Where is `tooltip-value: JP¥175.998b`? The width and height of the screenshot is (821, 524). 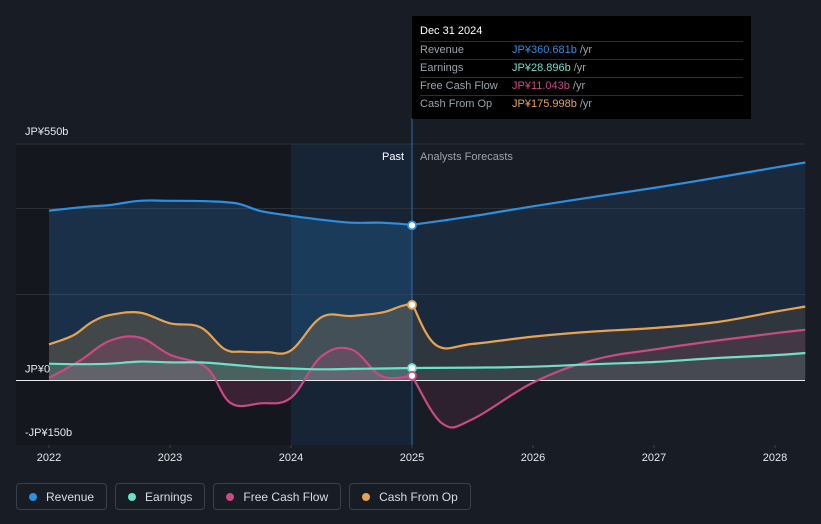
tooltip-value: JP¥175.998b is located at coordinates (544, 104).